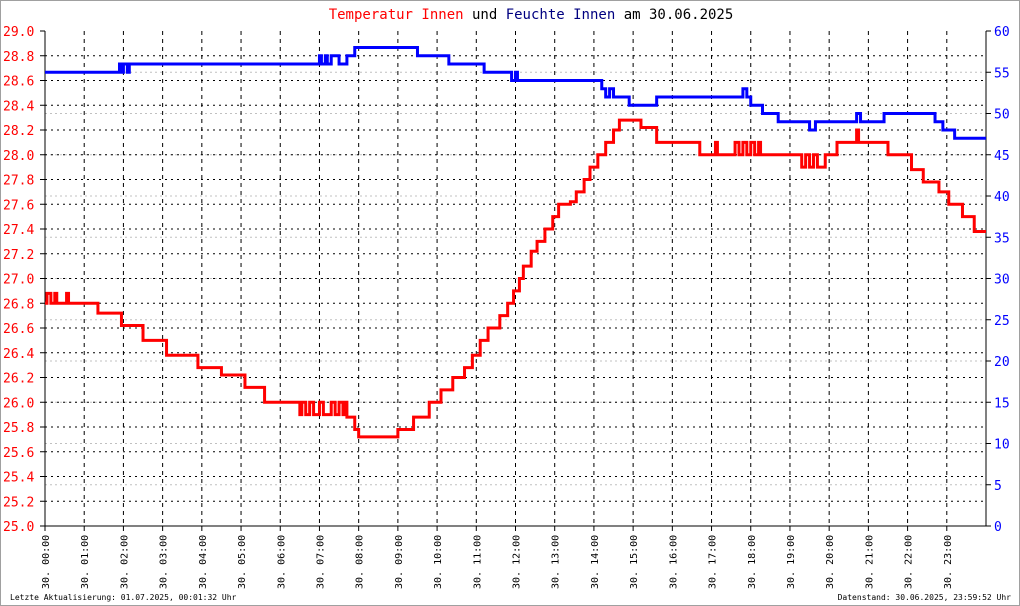  Describe the element at coordinates (18, 379) in the screenshot. I see `y-left-tick-label: 26.2` at that location.